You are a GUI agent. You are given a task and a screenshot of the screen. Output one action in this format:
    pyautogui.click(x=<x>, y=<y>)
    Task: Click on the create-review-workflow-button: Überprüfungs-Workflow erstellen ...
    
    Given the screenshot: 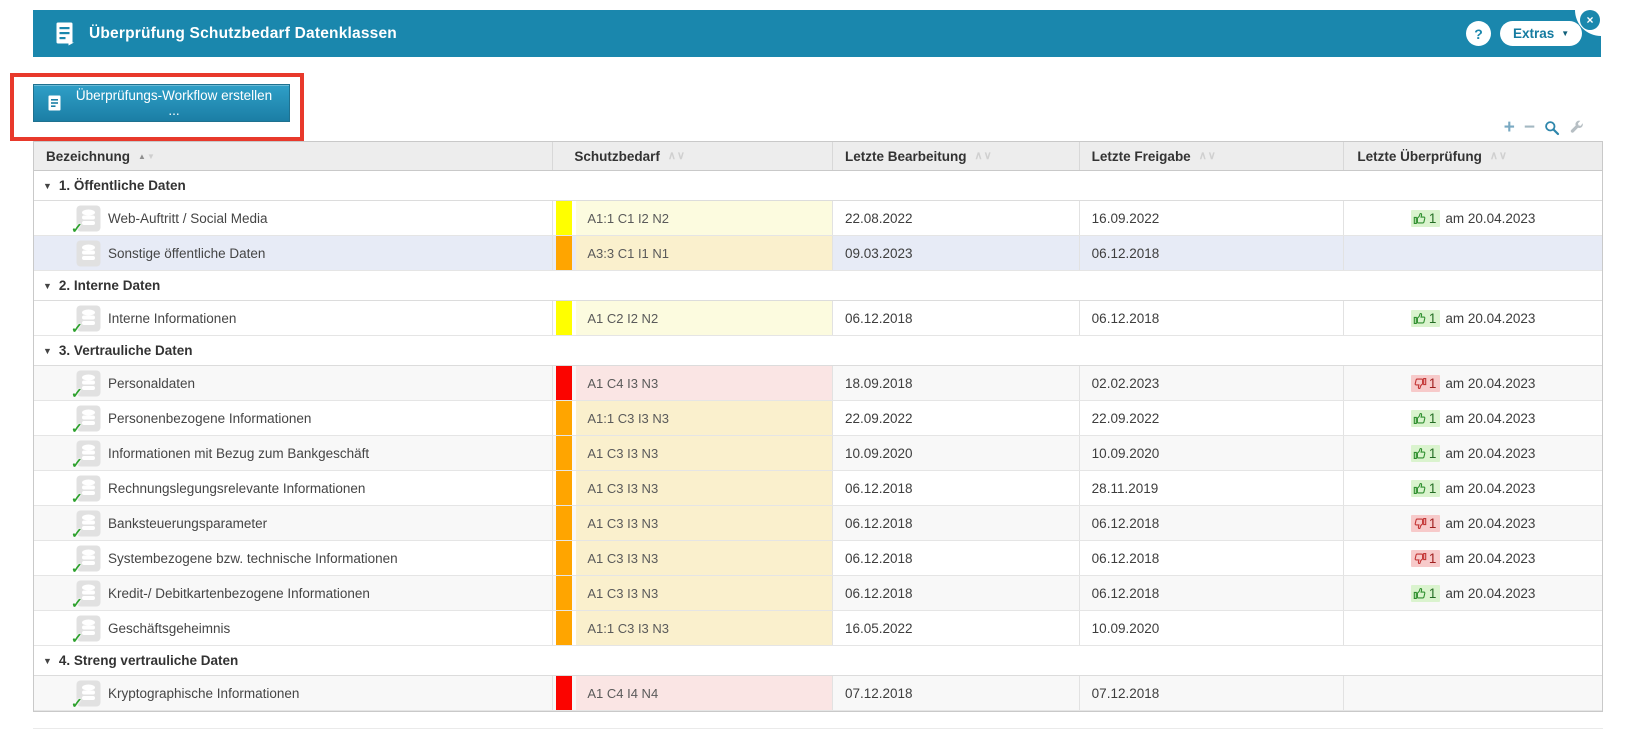 What is the action you would take?
    pyautogui.click(x=161, y=103)
    